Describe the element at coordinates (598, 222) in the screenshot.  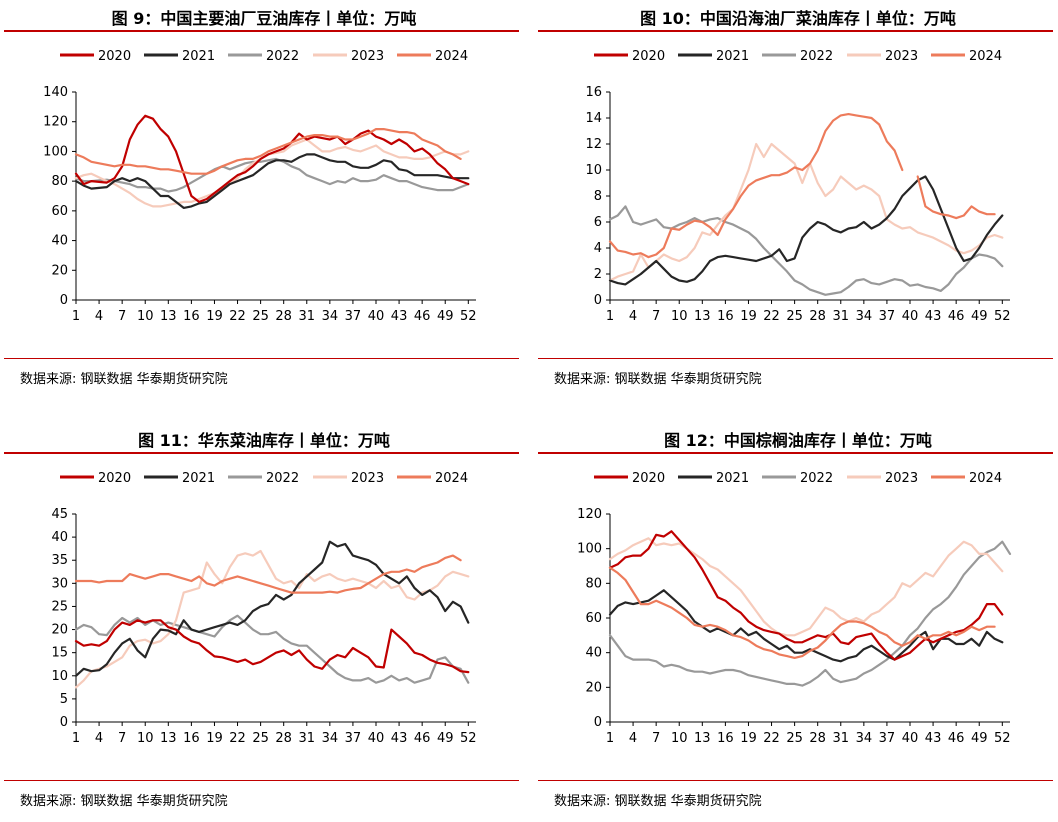
I see `y-tick-label: 6` at that location.